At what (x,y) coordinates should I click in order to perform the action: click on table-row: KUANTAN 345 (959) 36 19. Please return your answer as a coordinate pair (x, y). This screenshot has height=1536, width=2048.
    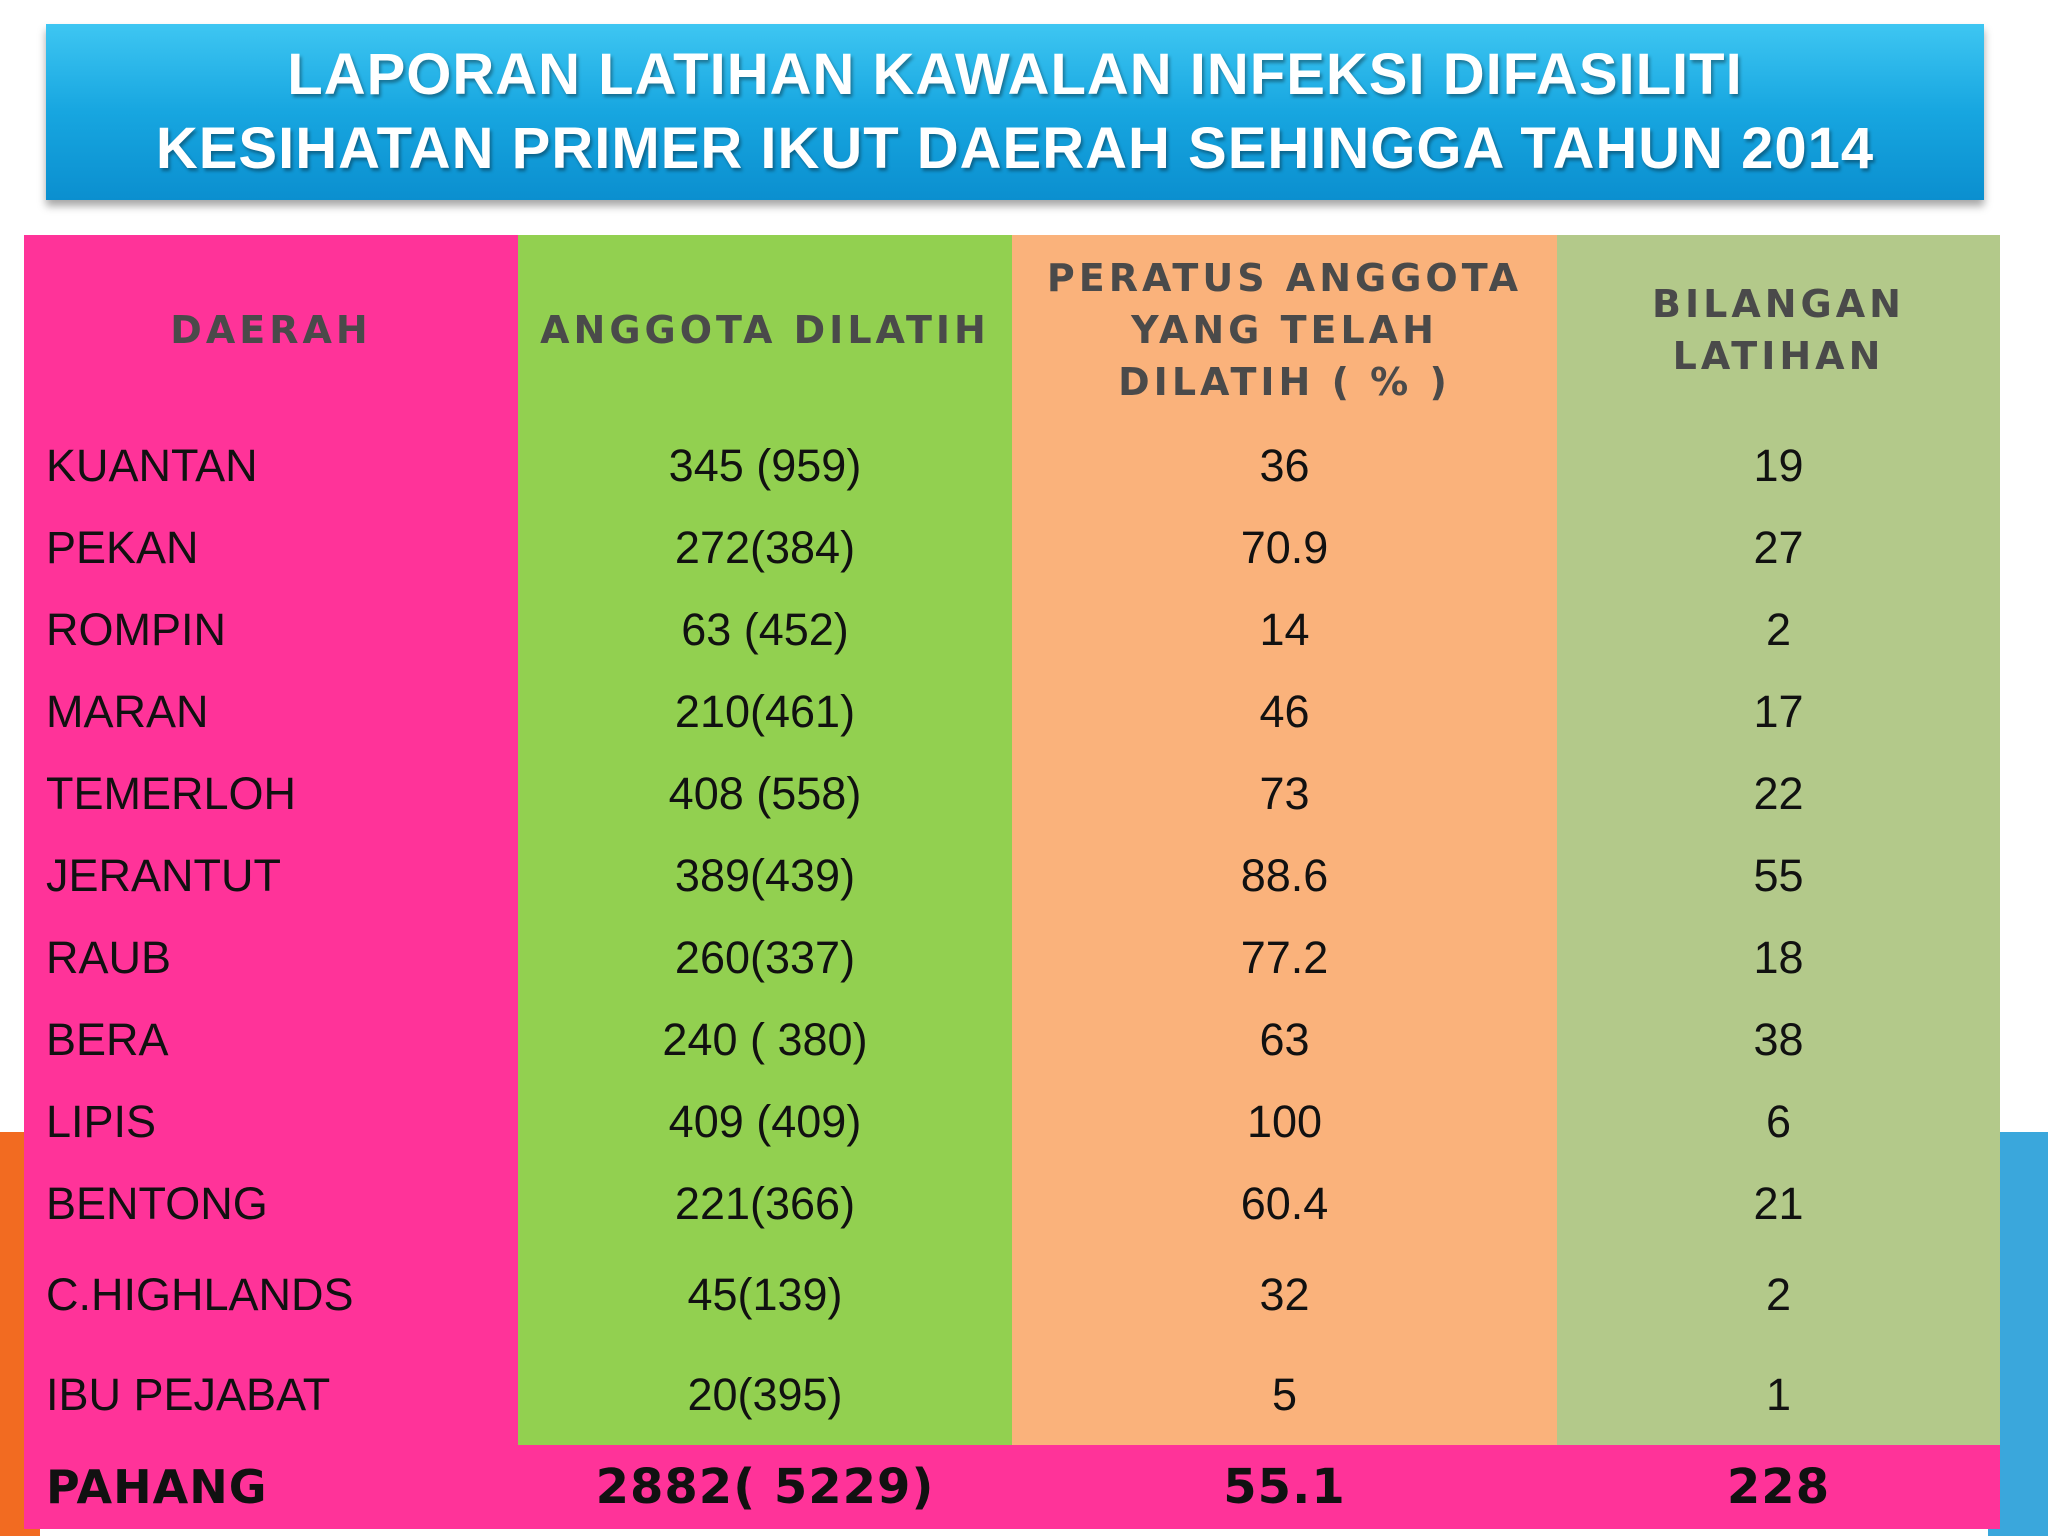
    Looking at the image, I should click on (1012, 466).